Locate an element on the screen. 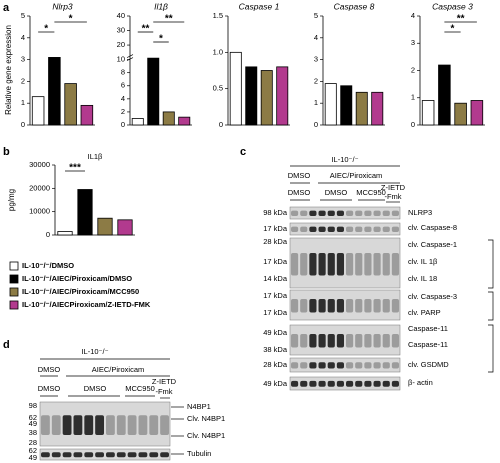 The image size is (500, 463). treatment-label: AIEC/Piroxicam is located at coordinates (356, 175).